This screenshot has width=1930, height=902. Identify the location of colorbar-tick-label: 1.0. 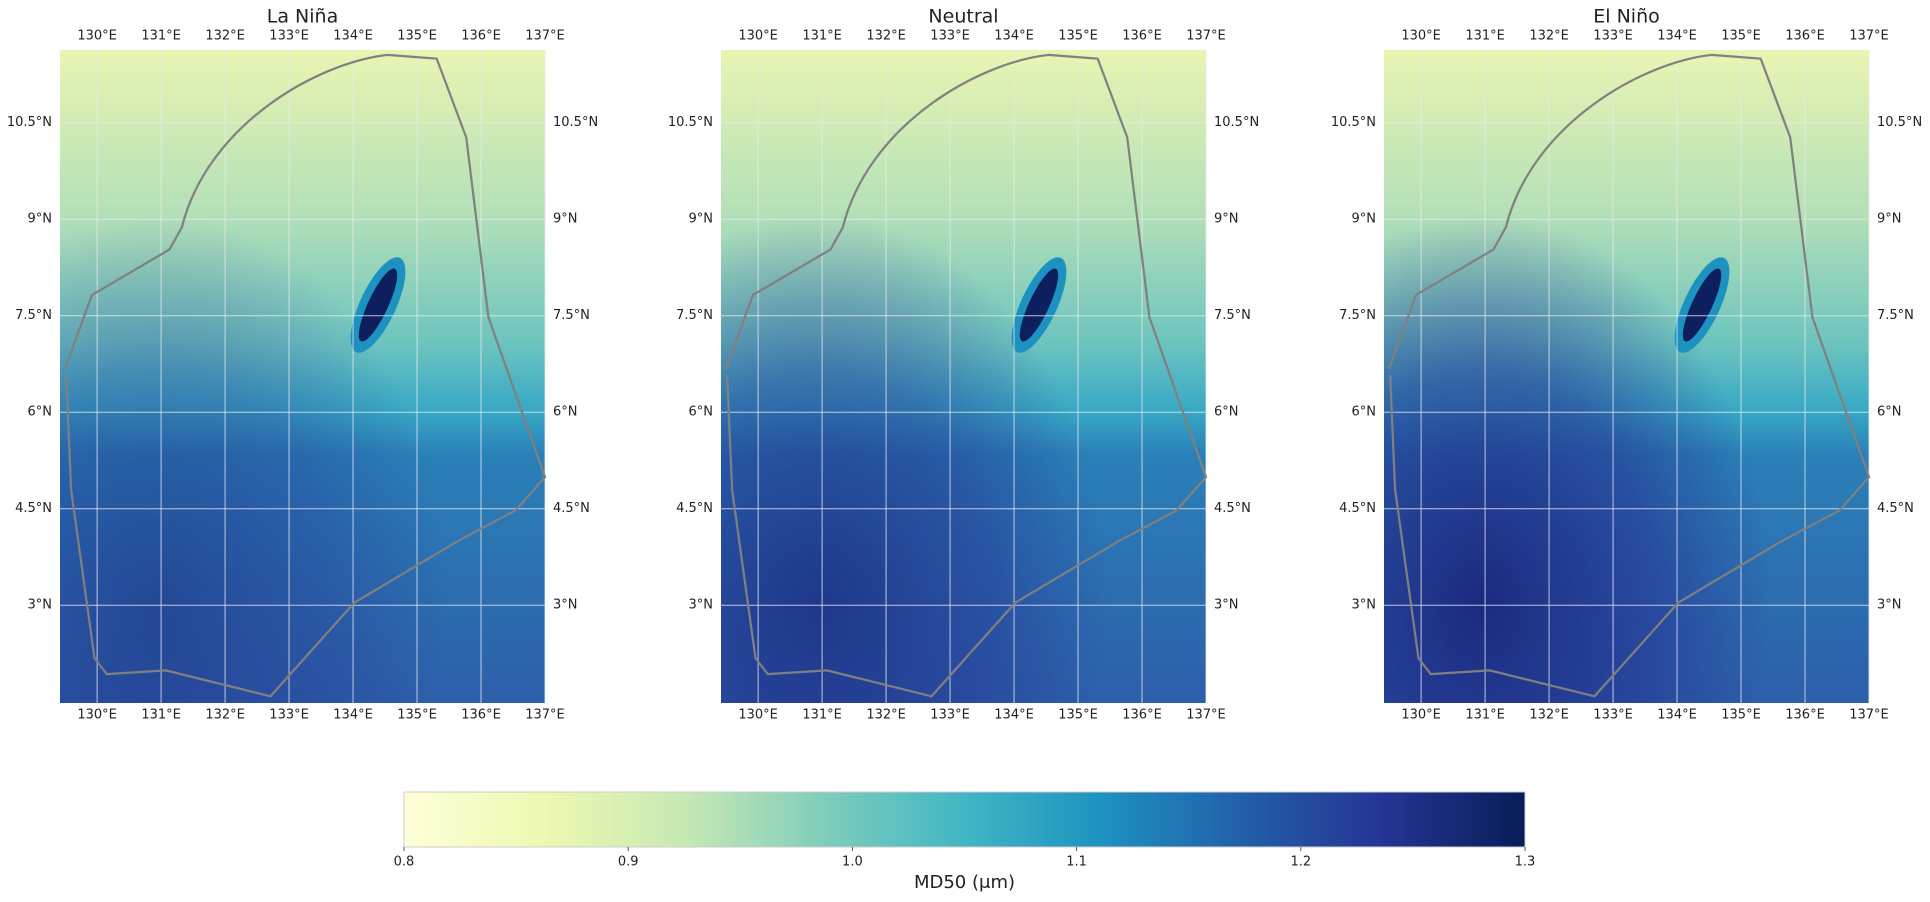
(852, 862).